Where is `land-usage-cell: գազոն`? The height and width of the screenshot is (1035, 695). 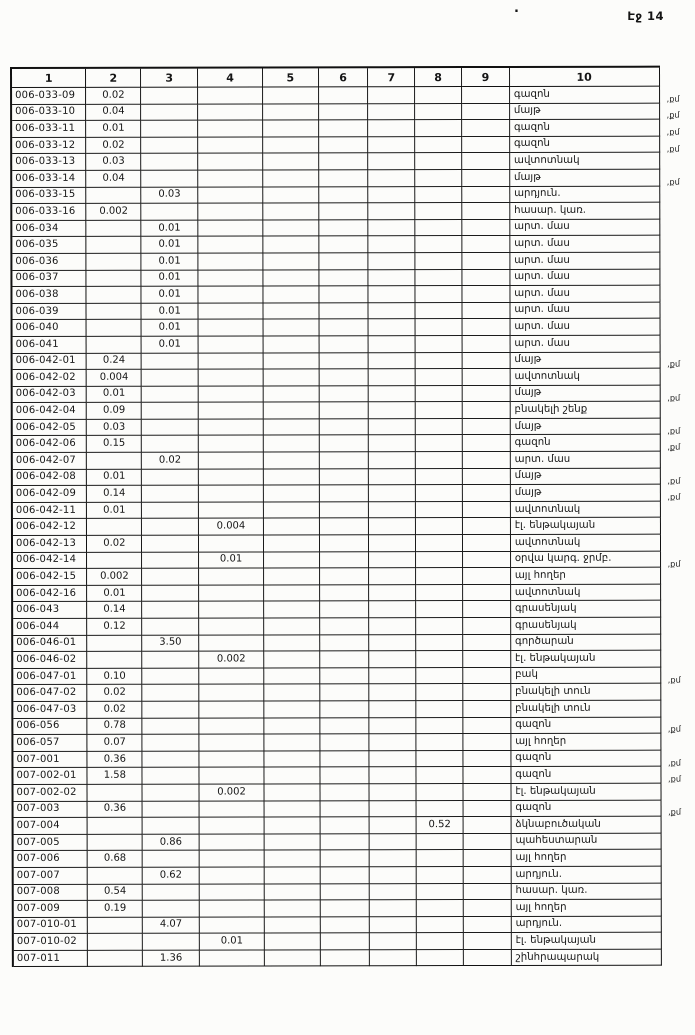 land-usage-cell: գազոն is located at coordinates (585, 775).